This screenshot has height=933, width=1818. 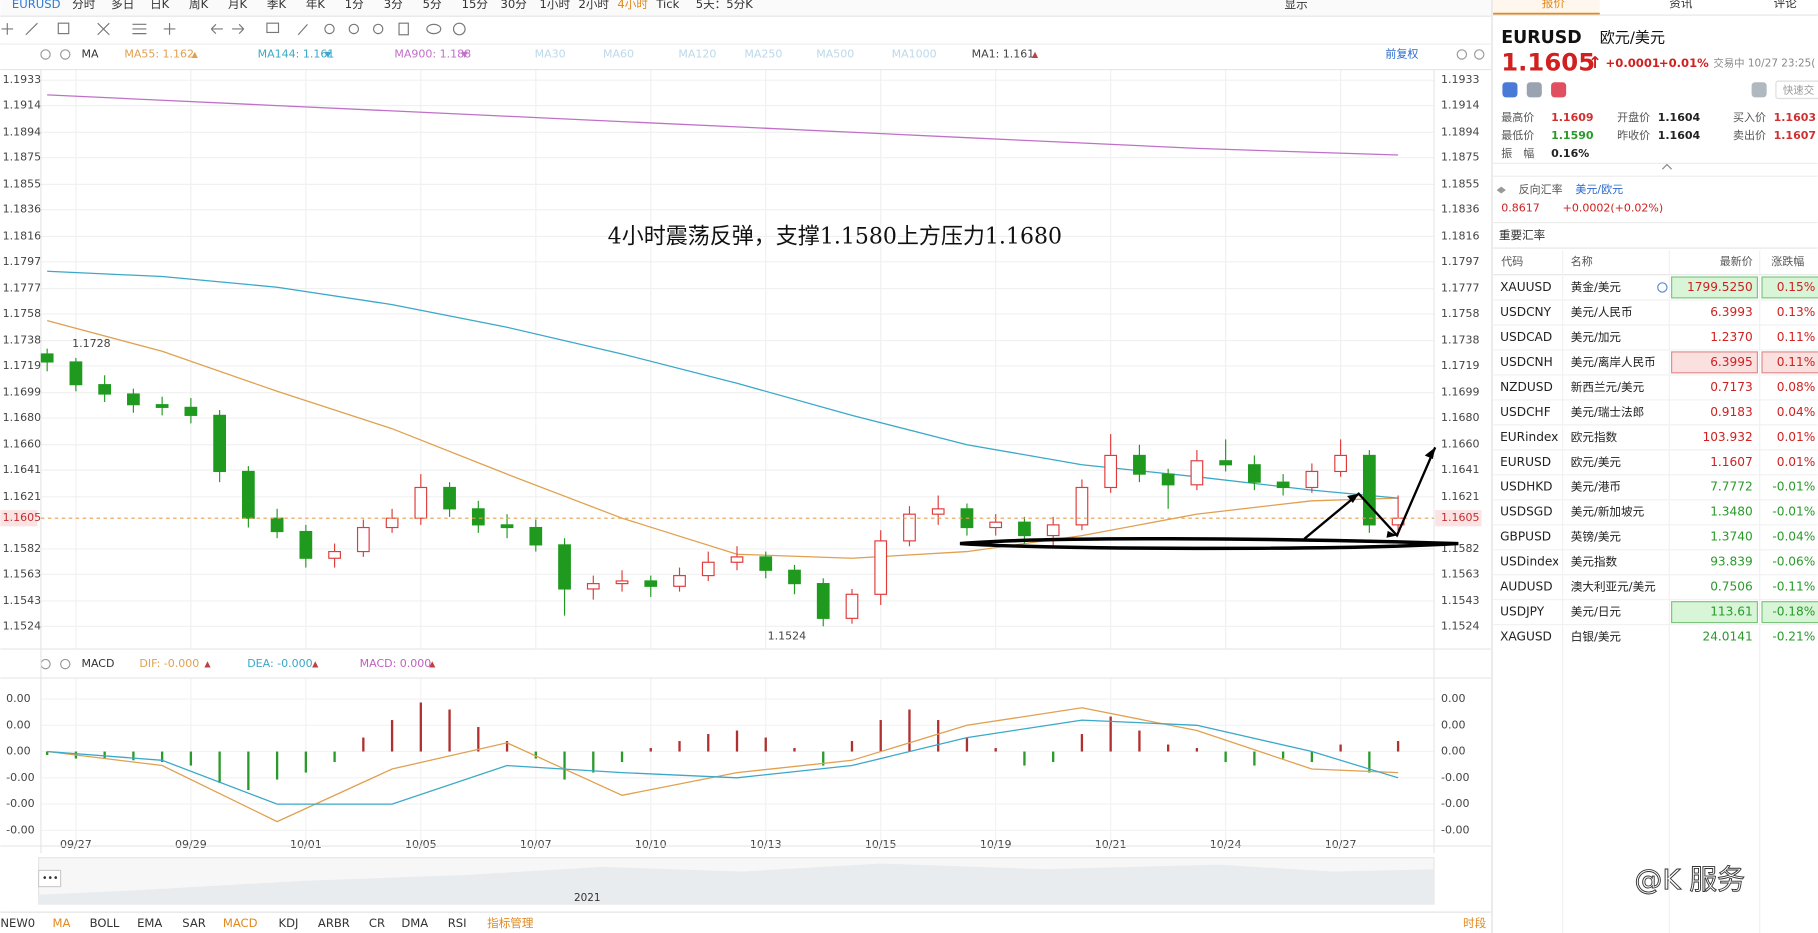 I want to click on magnet-tool, so click(x=329, y=29).